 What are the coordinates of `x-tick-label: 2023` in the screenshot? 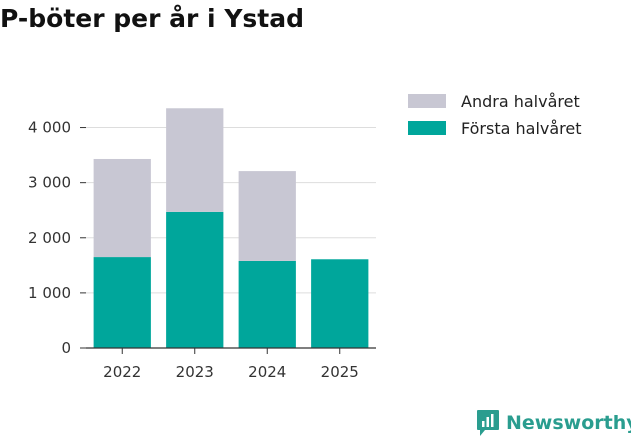 It's located at (195, 372).